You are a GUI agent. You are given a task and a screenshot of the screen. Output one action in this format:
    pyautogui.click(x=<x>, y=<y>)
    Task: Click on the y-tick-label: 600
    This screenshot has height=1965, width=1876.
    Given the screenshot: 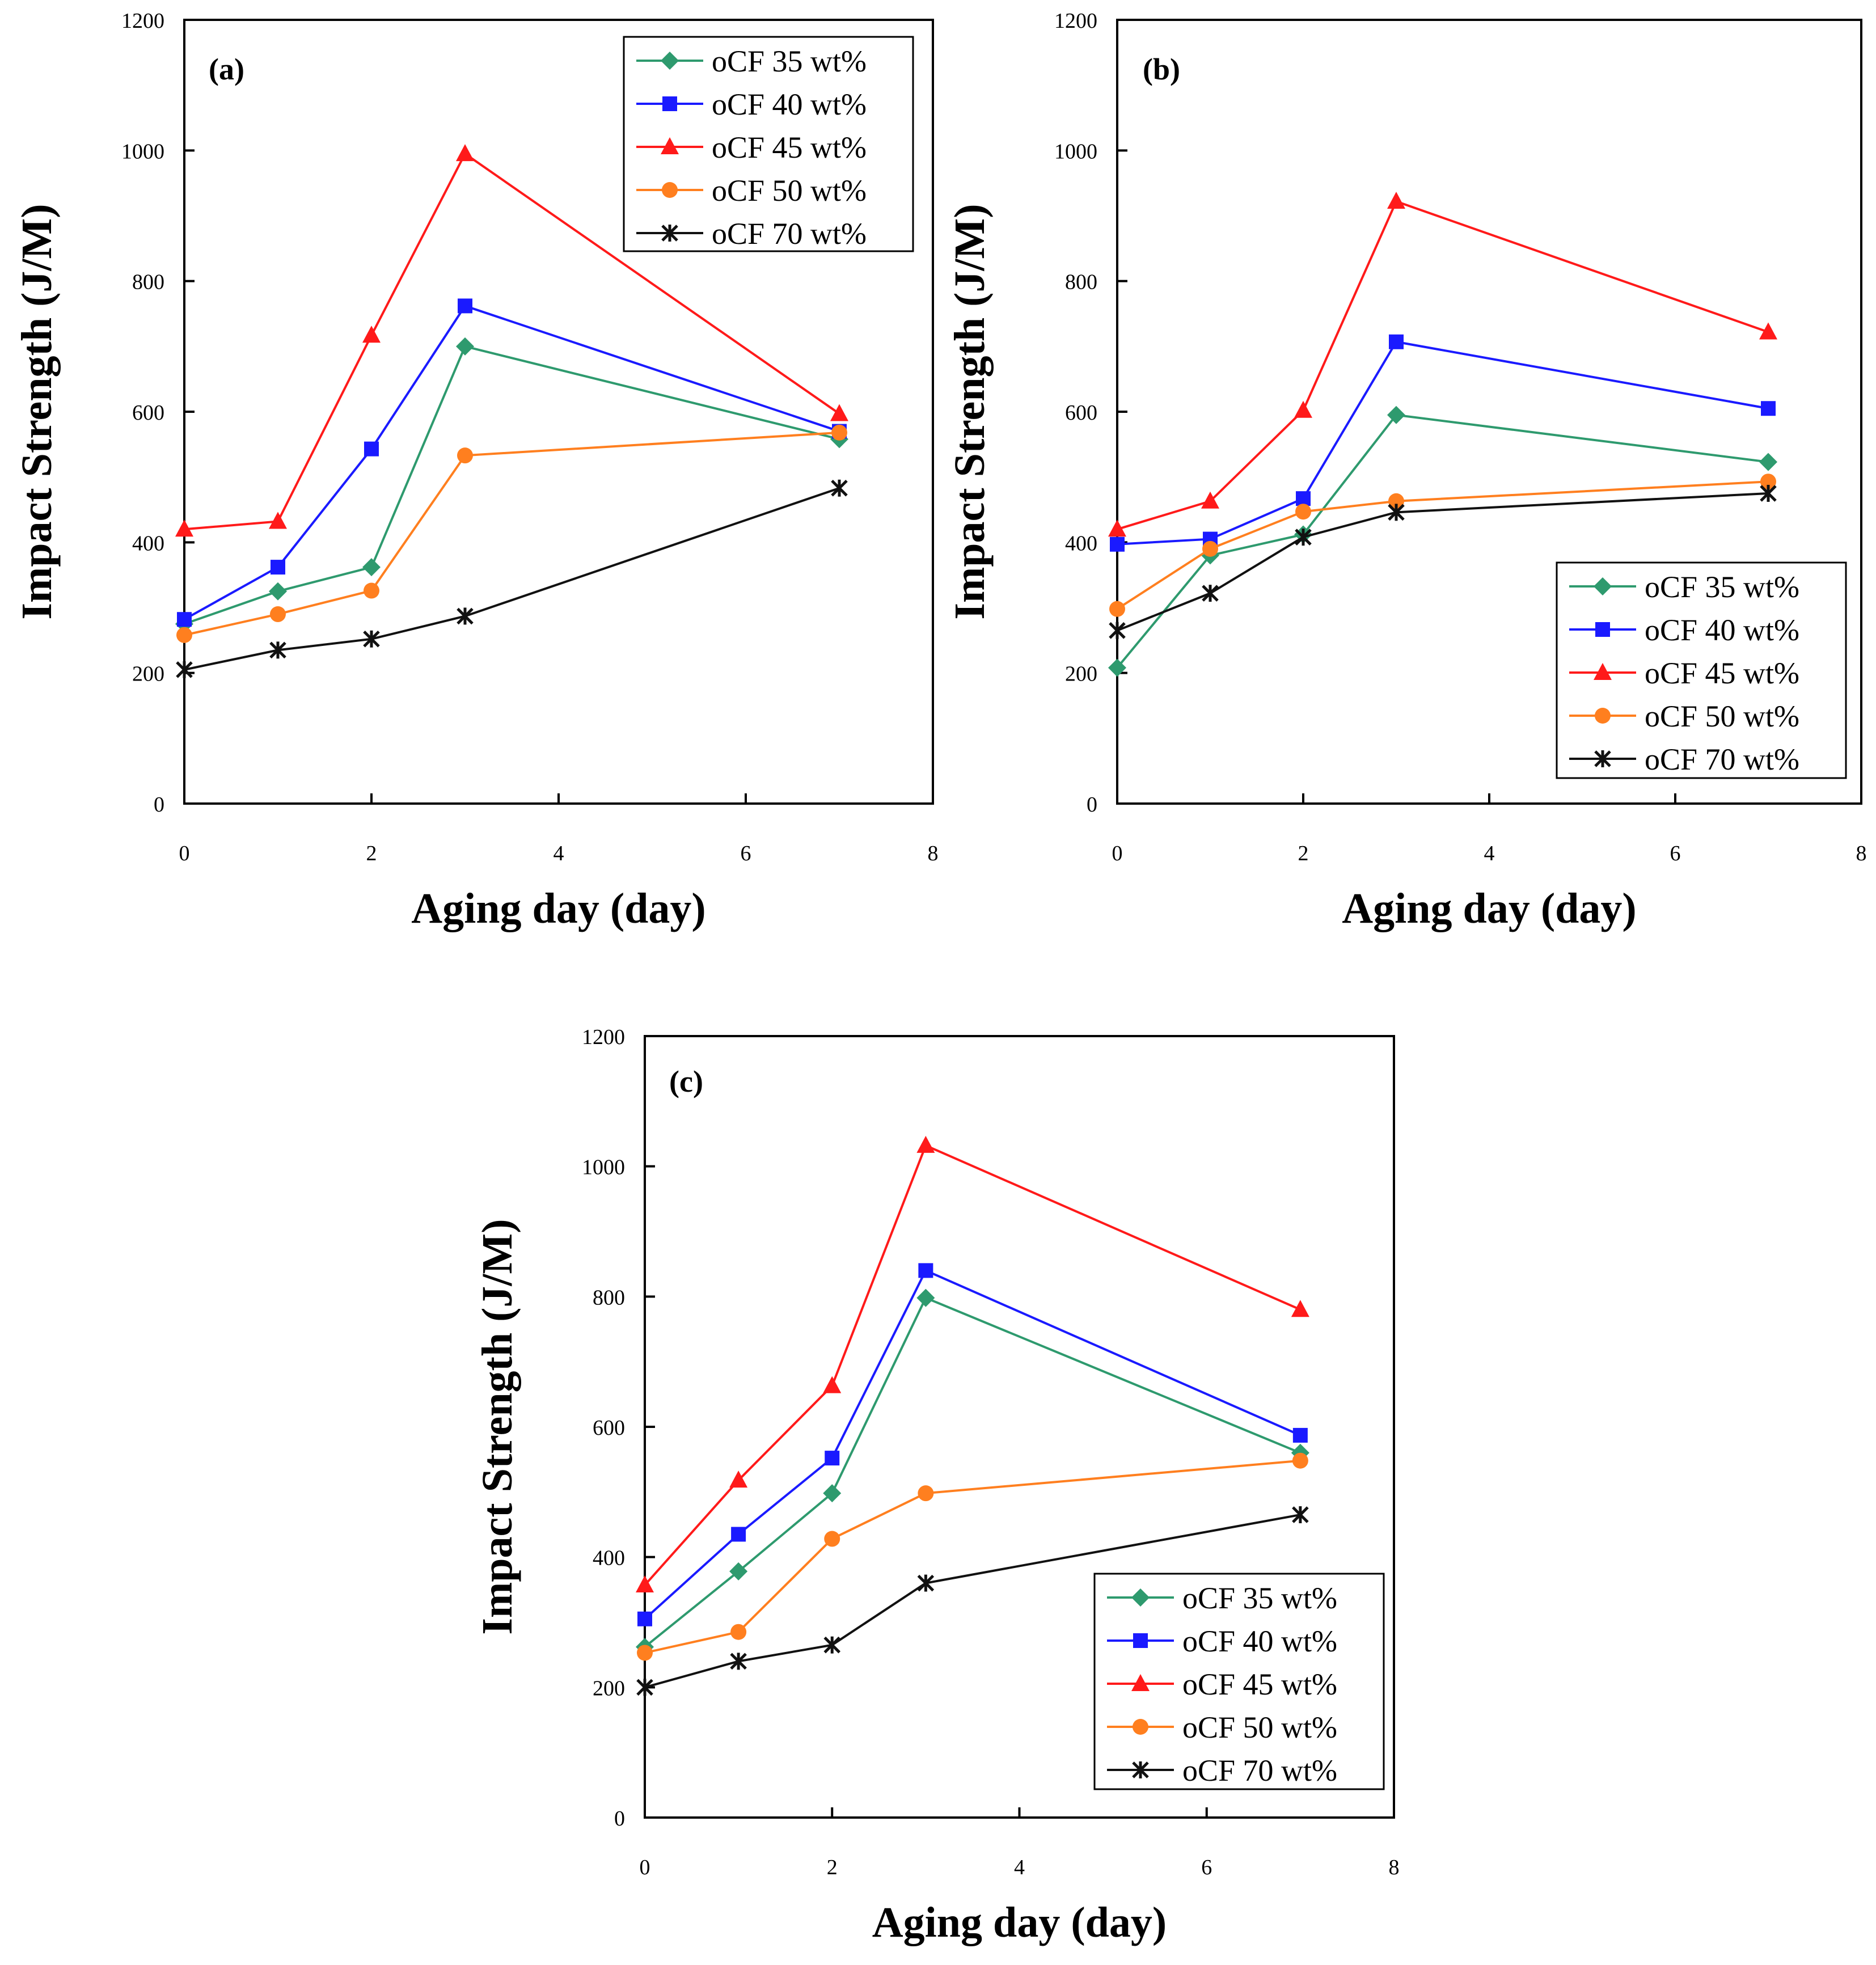 What is the action you would take?
    pyautogui.click(x=1081, y=413)
    